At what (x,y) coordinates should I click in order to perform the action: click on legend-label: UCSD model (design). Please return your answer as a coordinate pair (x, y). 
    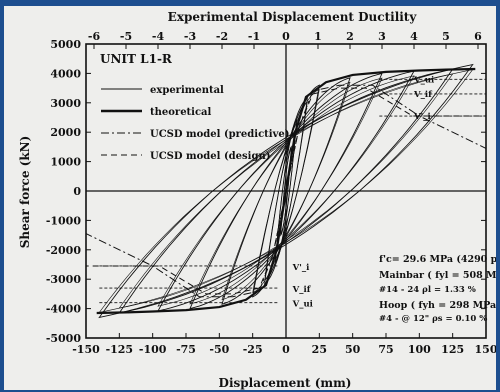
    Looking at the image, I should click on (210, 156).